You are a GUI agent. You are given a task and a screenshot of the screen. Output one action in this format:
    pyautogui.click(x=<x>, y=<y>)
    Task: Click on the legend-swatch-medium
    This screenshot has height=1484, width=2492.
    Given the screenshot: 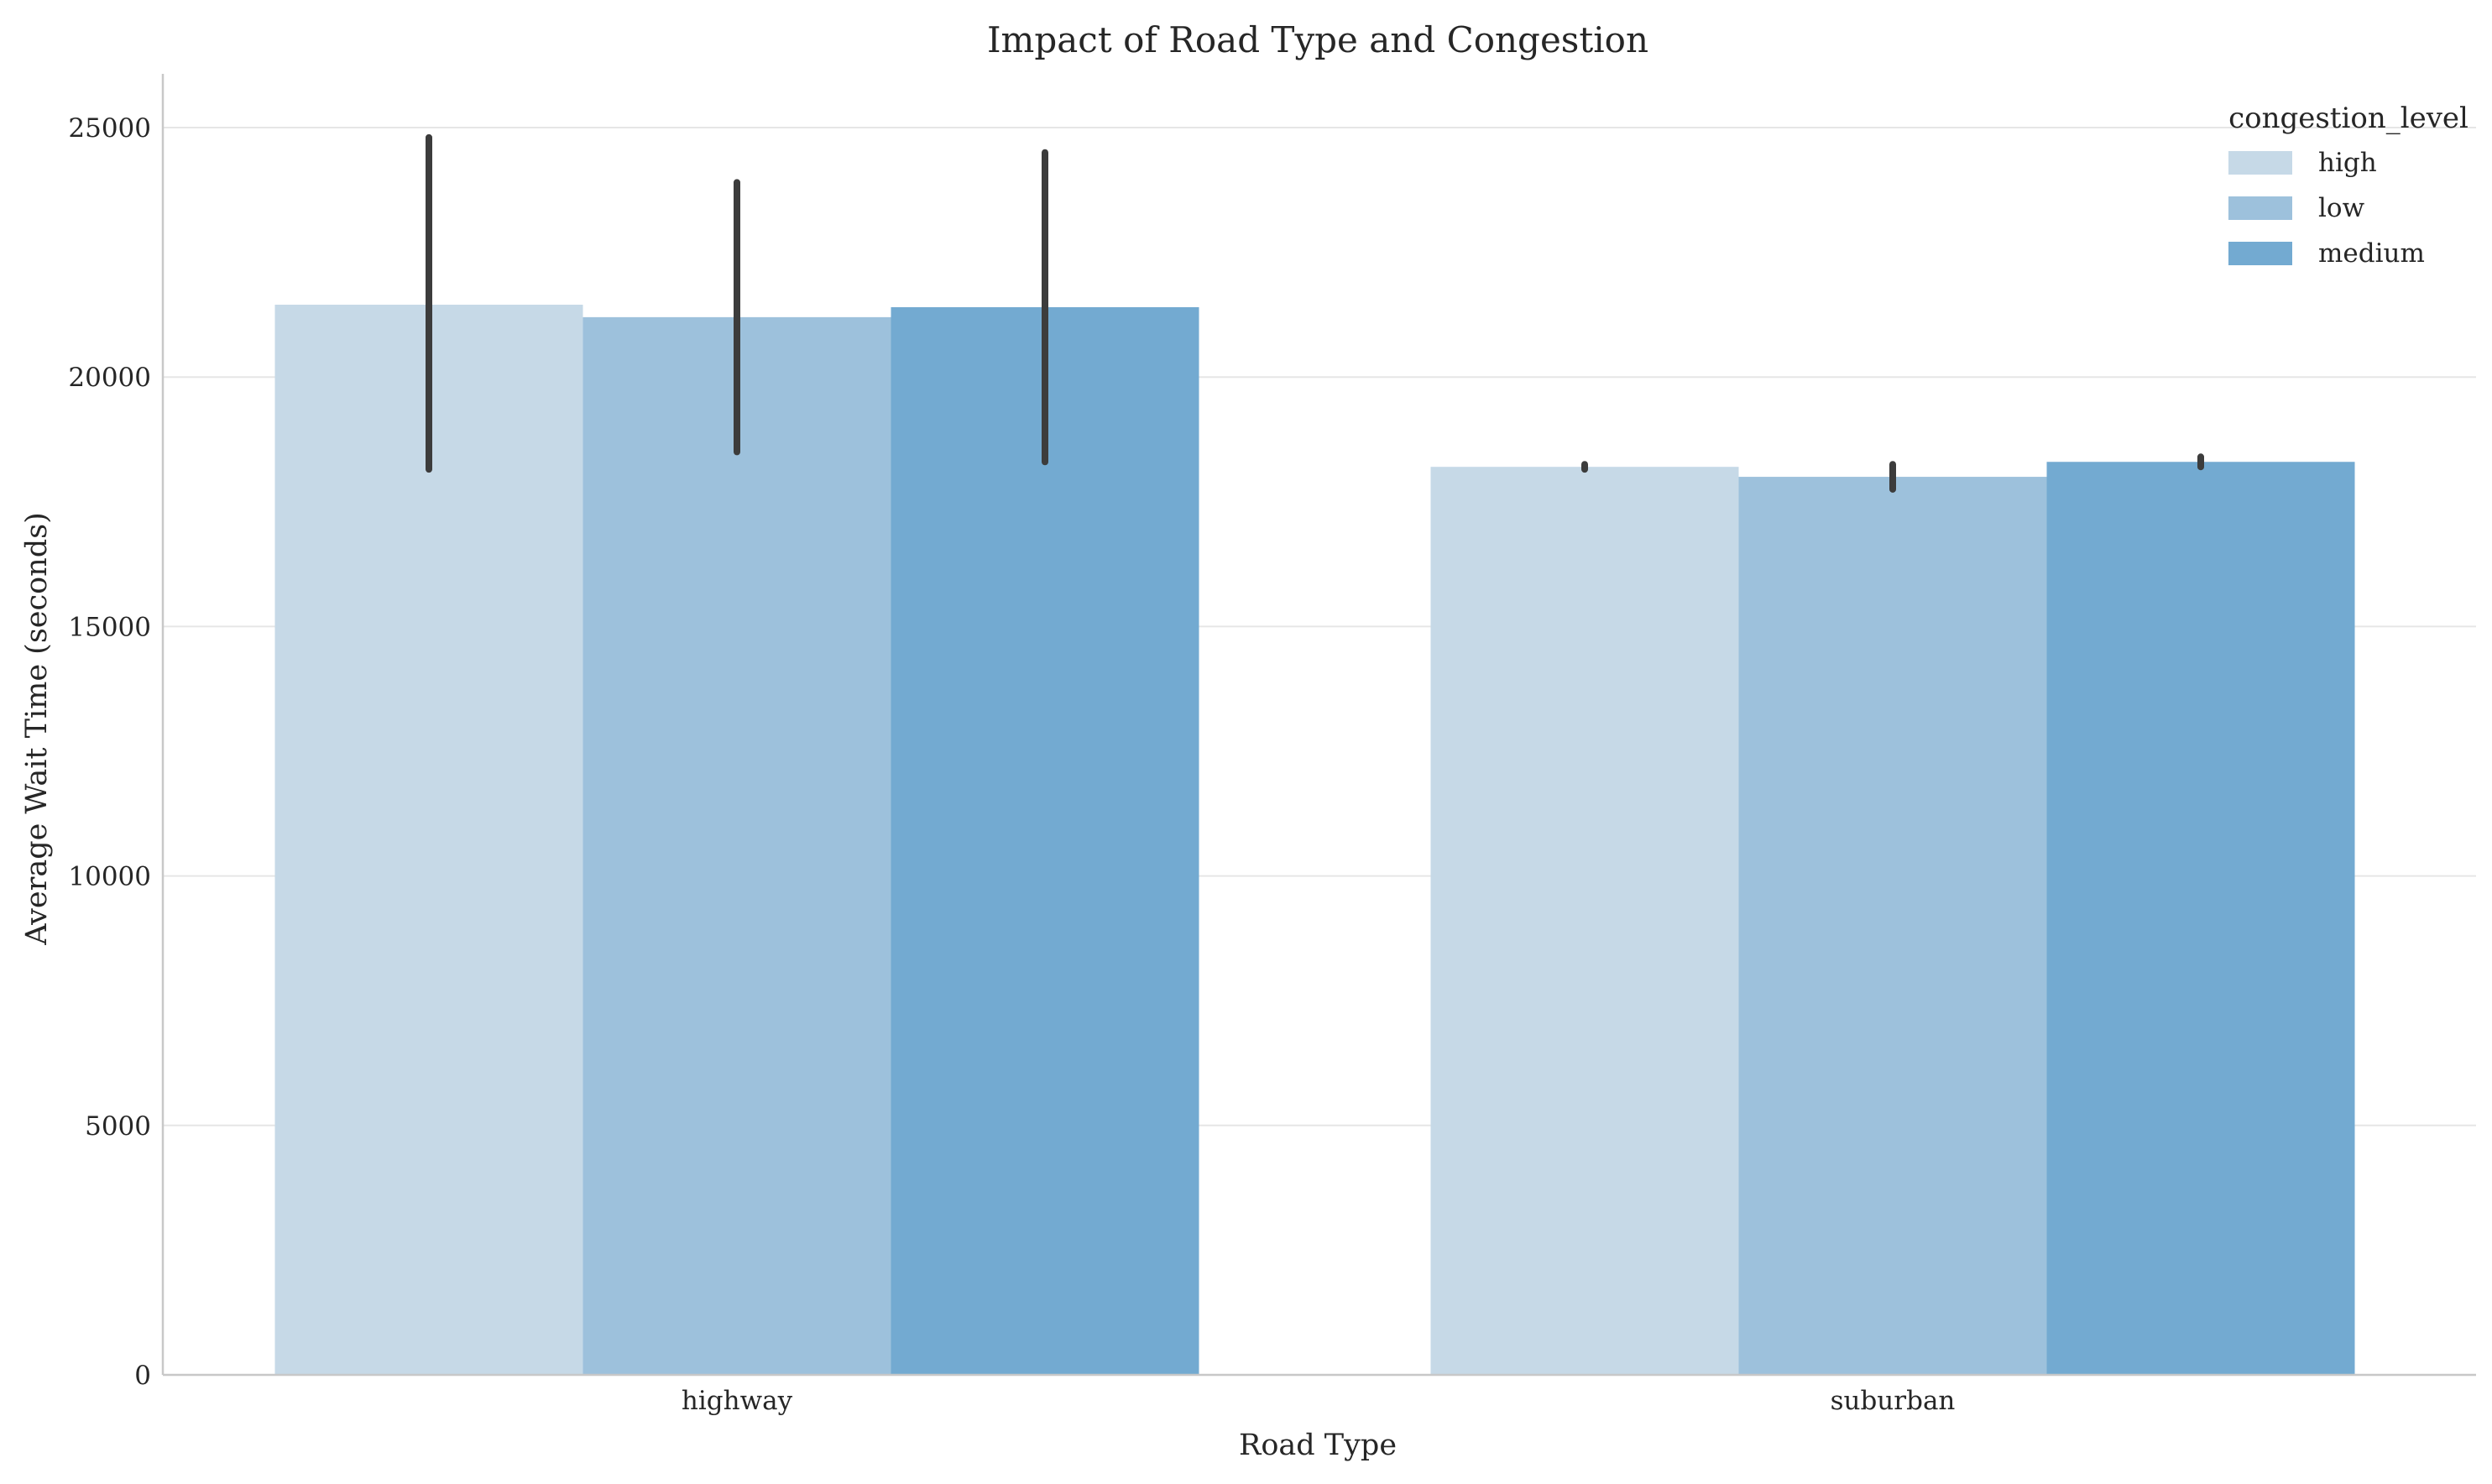 What is the action you would take?
    pyautogui.click(x=2260, y=253)
    